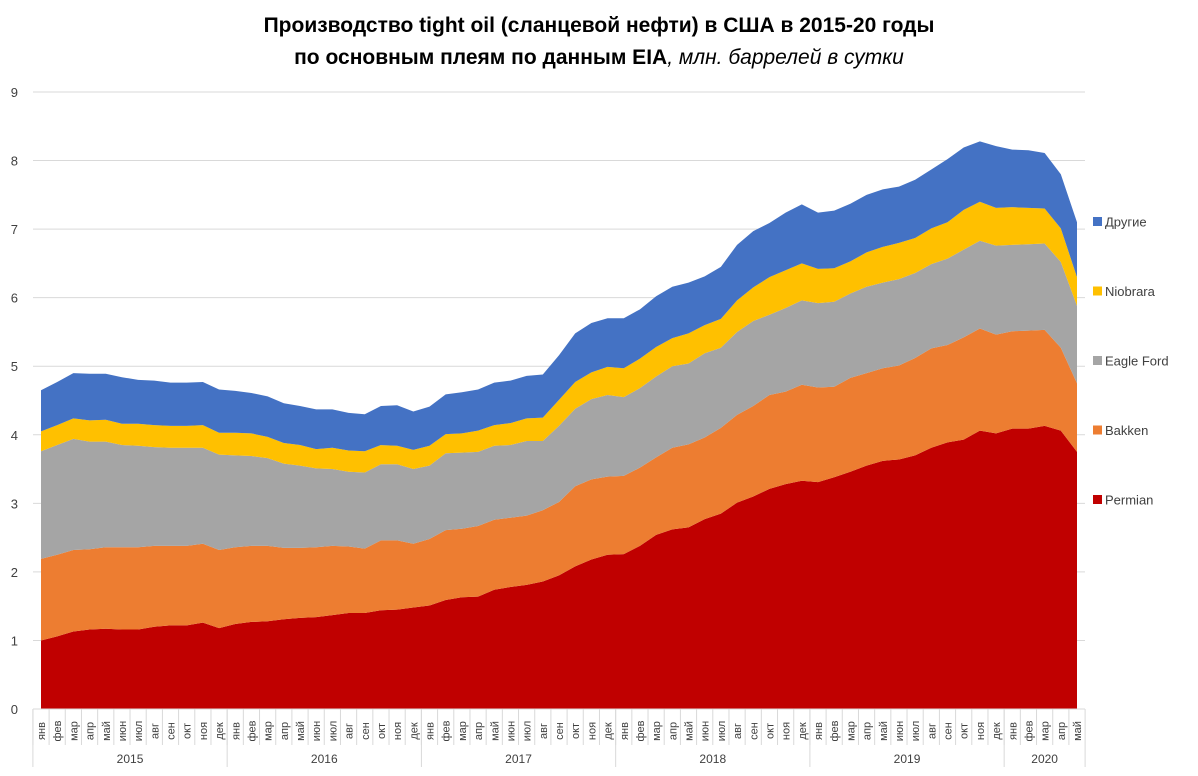 The height and width of the screenshot is (776, 1198). I want to click on legend-label: Другие, so click(1126, 222).